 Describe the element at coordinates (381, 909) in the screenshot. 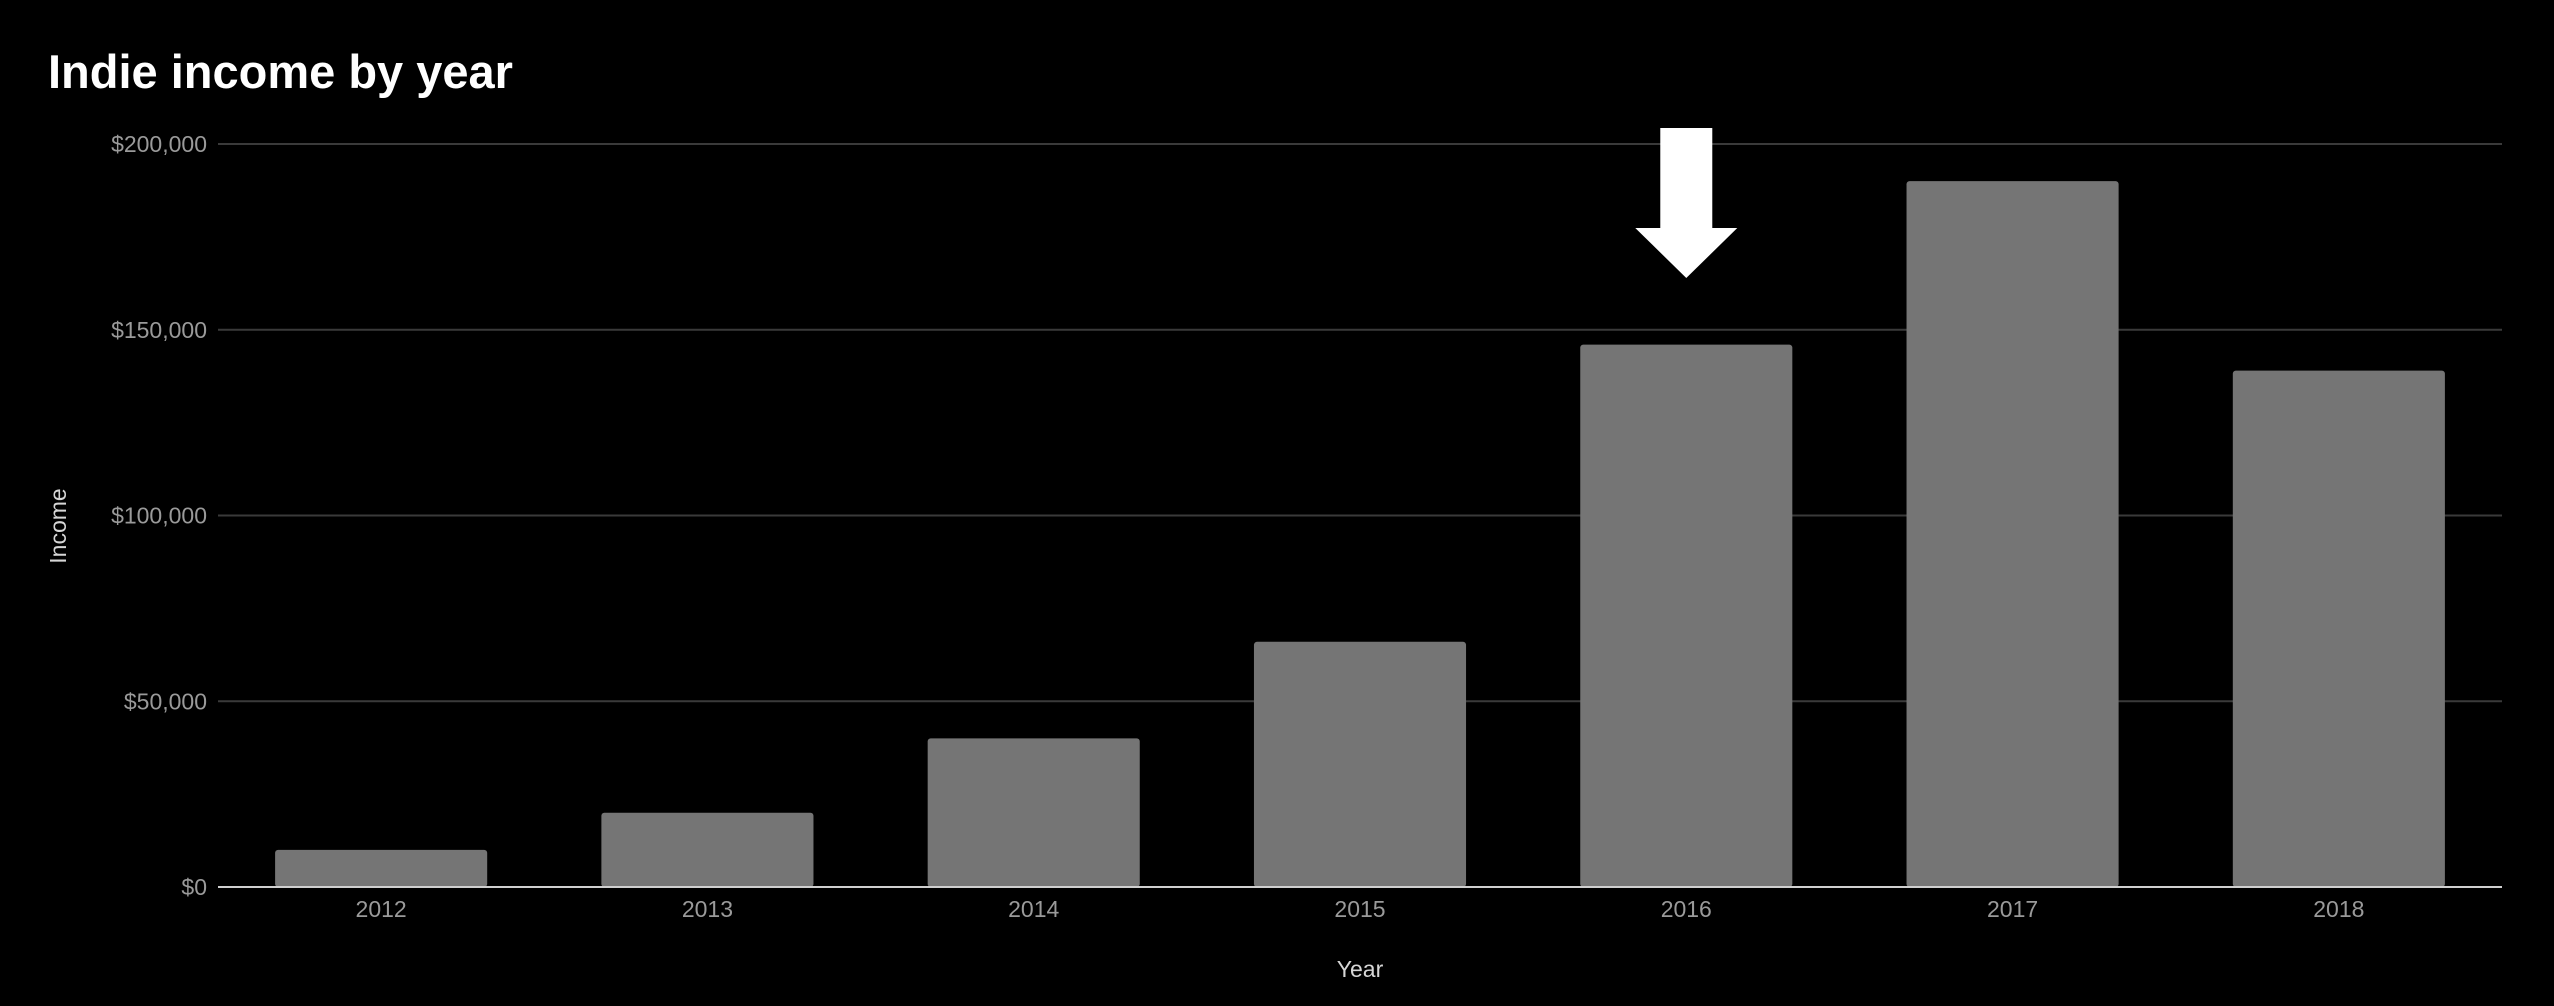

I see `x-tick-label: 2012` at that location.